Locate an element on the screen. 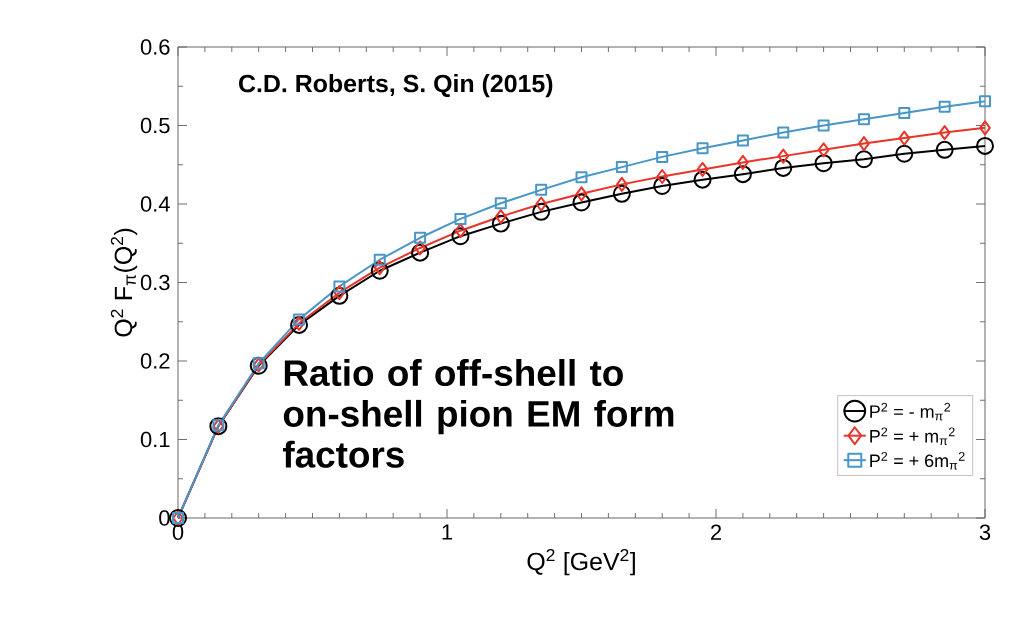 Image resolution: width=1023 pixels, height=633 pixels. legend-label: P$^{2}$ = - m$_{π}$2 is located at coordinates (910, 411).